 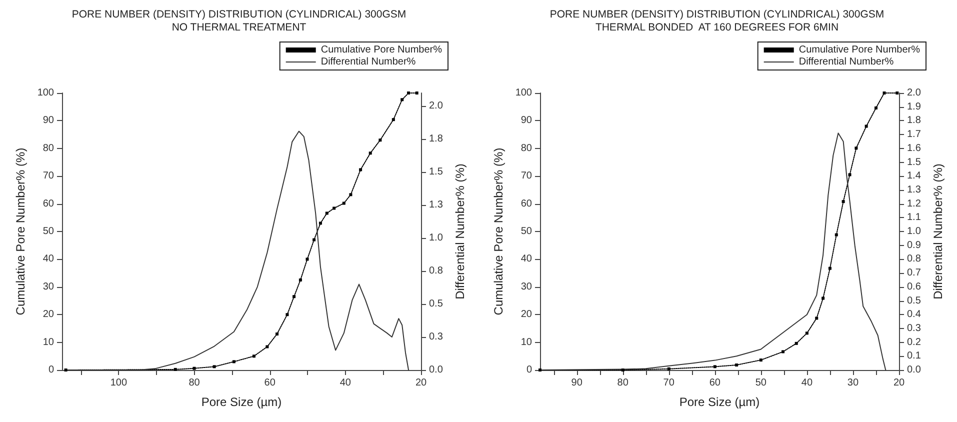 What do you see at coordinates (914, 356) in the screenshot?
I see `y2-tick-label: 0.1` at bounding box center [914, 356].